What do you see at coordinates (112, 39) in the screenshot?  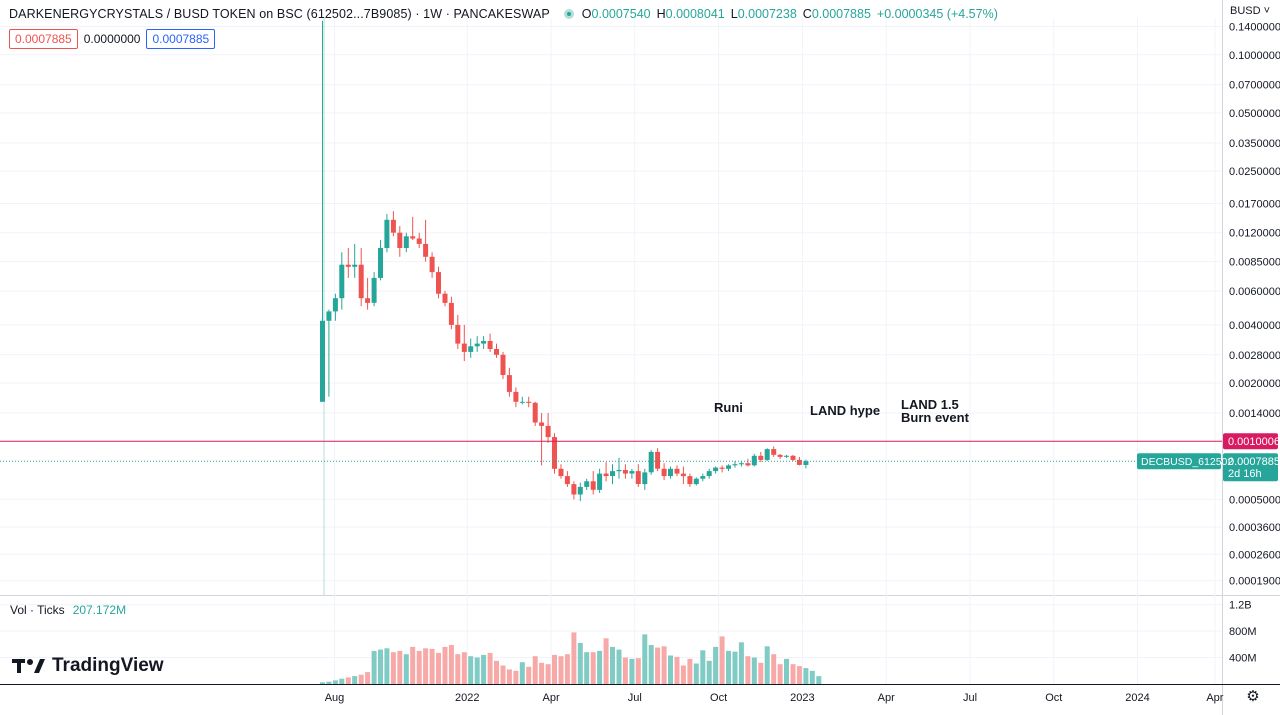 I see `spread-value: 0.0000000` at bounding box center [112, 39].